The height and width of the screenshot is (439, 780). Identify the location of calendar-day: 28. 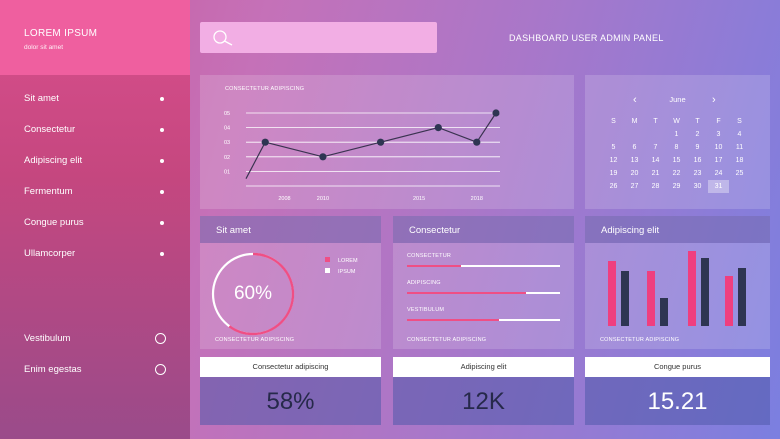
(655, 186).